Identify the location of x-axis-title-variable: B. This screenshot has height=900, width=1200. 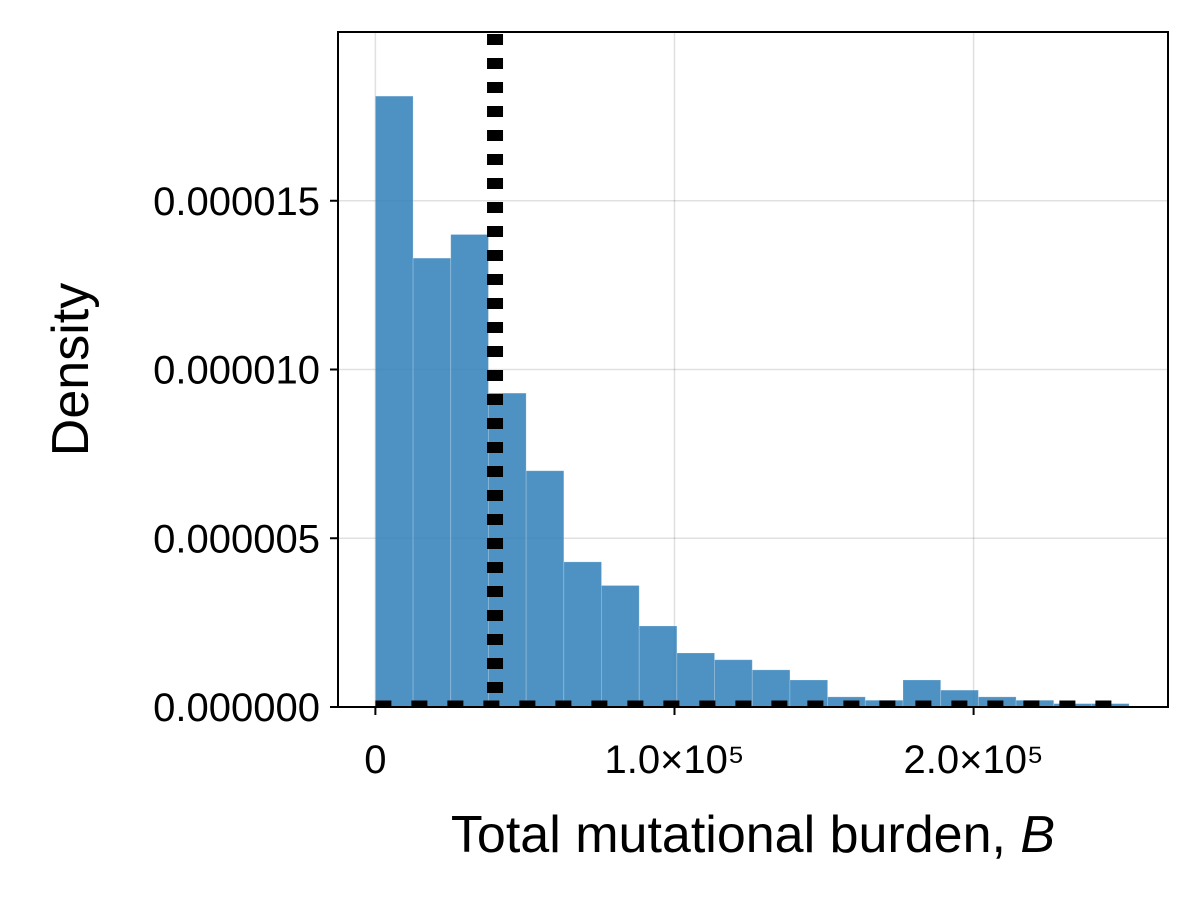
(1037, 835).